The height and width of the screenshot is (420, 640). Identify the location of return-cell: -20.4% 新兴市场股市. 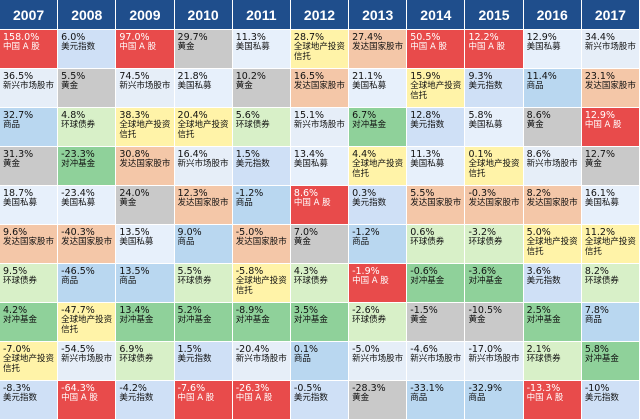
(261, 361).